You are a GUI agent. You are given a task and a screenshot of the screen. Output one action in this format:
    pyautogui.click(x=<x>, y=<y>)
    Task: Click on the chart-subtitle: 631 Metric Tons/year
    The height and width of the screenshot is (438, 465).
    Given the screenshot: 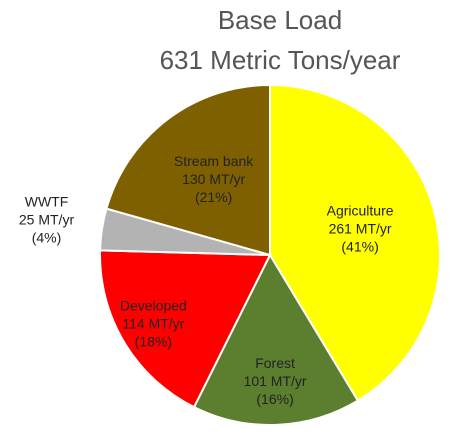 What is the action you would take?
    pyautogui.click(x=280, y=60)
    